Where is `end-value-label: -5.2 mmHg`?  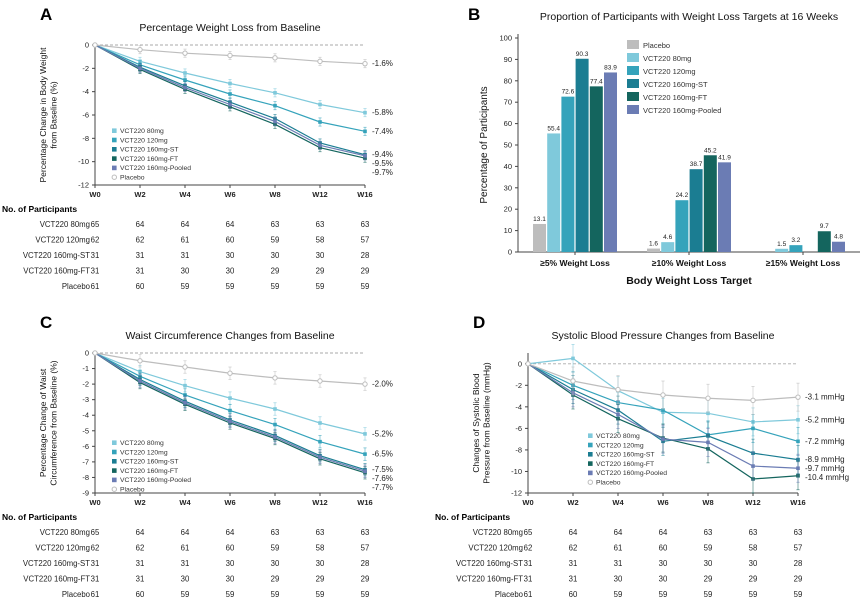 end-value-label: -5.2 mmHg is located at coordinates (825, 419).